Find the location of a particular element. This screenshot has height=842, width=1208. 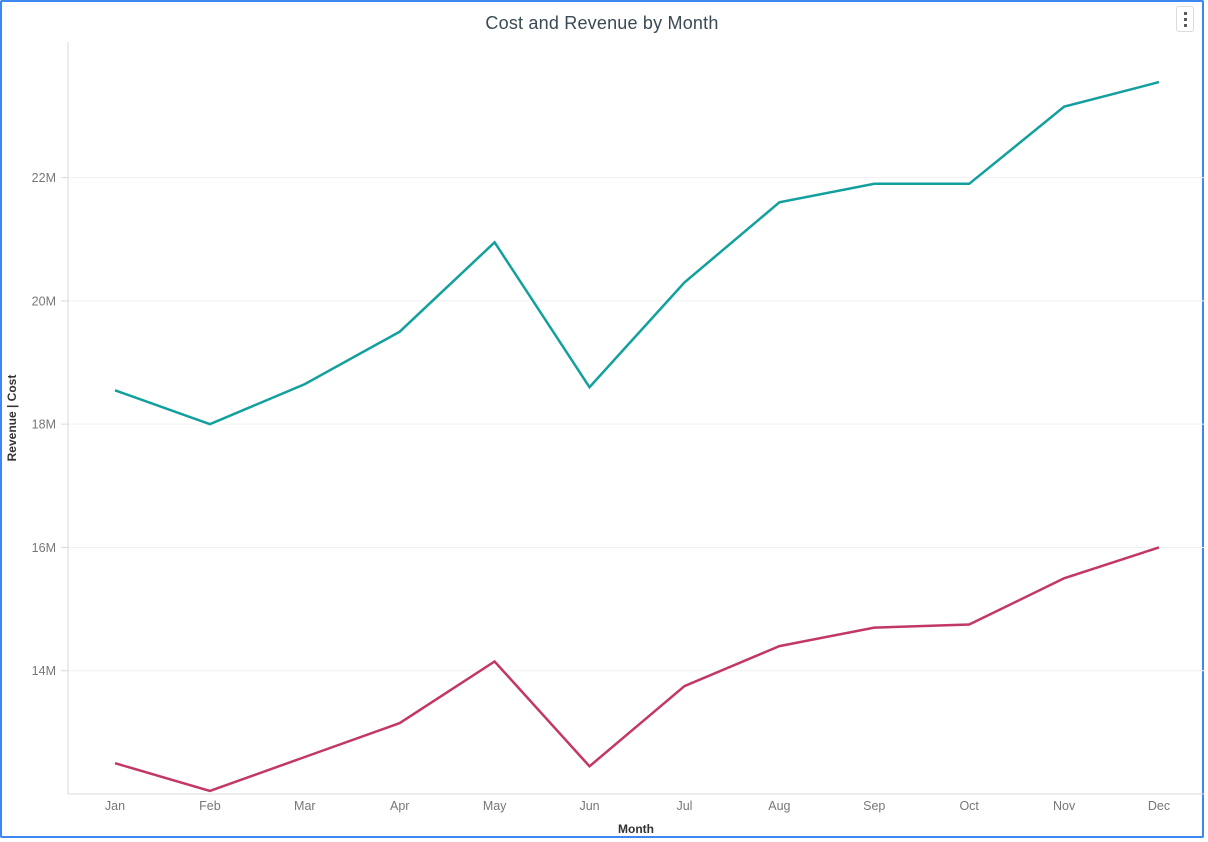

y-tick-label: 20M is located at coordinates (44, 301).